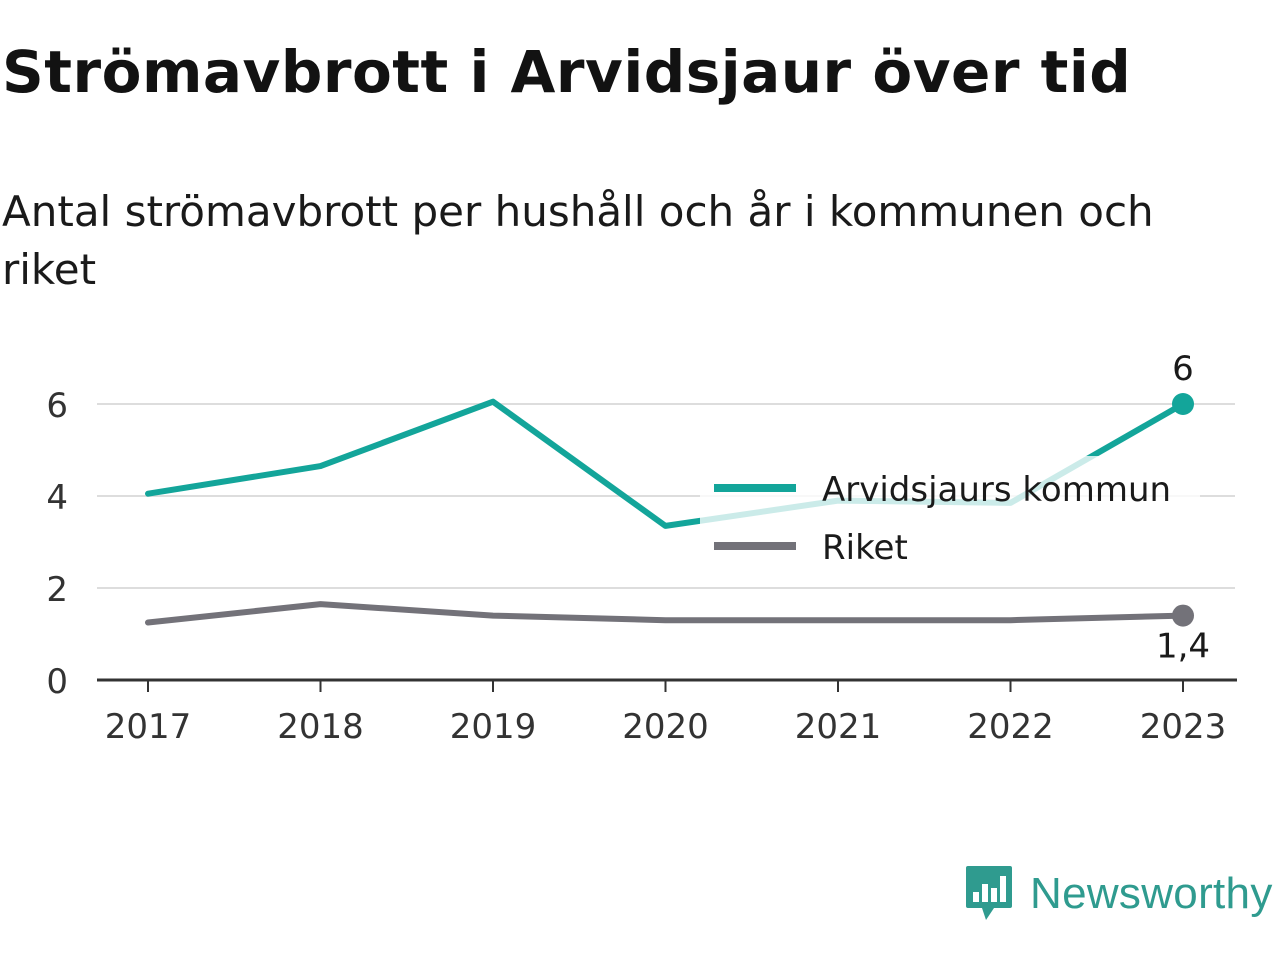 The width and height of the screenshot is (1280, 960). What do you see at coordinates (665, 613) in the screenshot?
I see `series-line` at bounding box center [665, 613].